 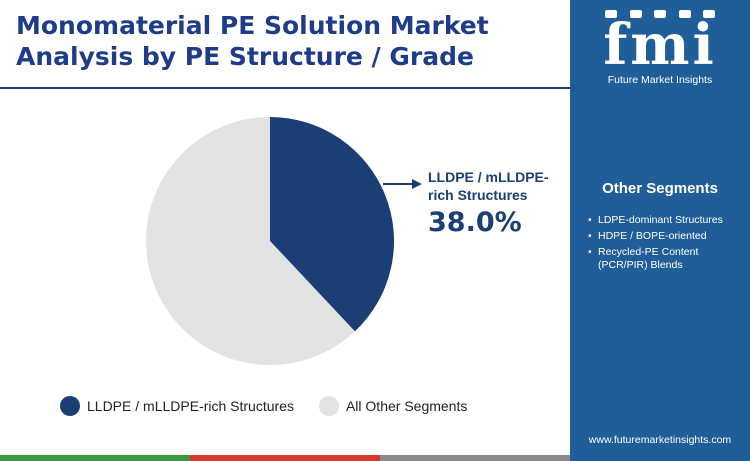 What do you see at coordinates (663, 259) in the screenshot?
I see `segment-item: Recycled-PE Content (PCR/PIR) Blends` at bounding box center [663, 259].